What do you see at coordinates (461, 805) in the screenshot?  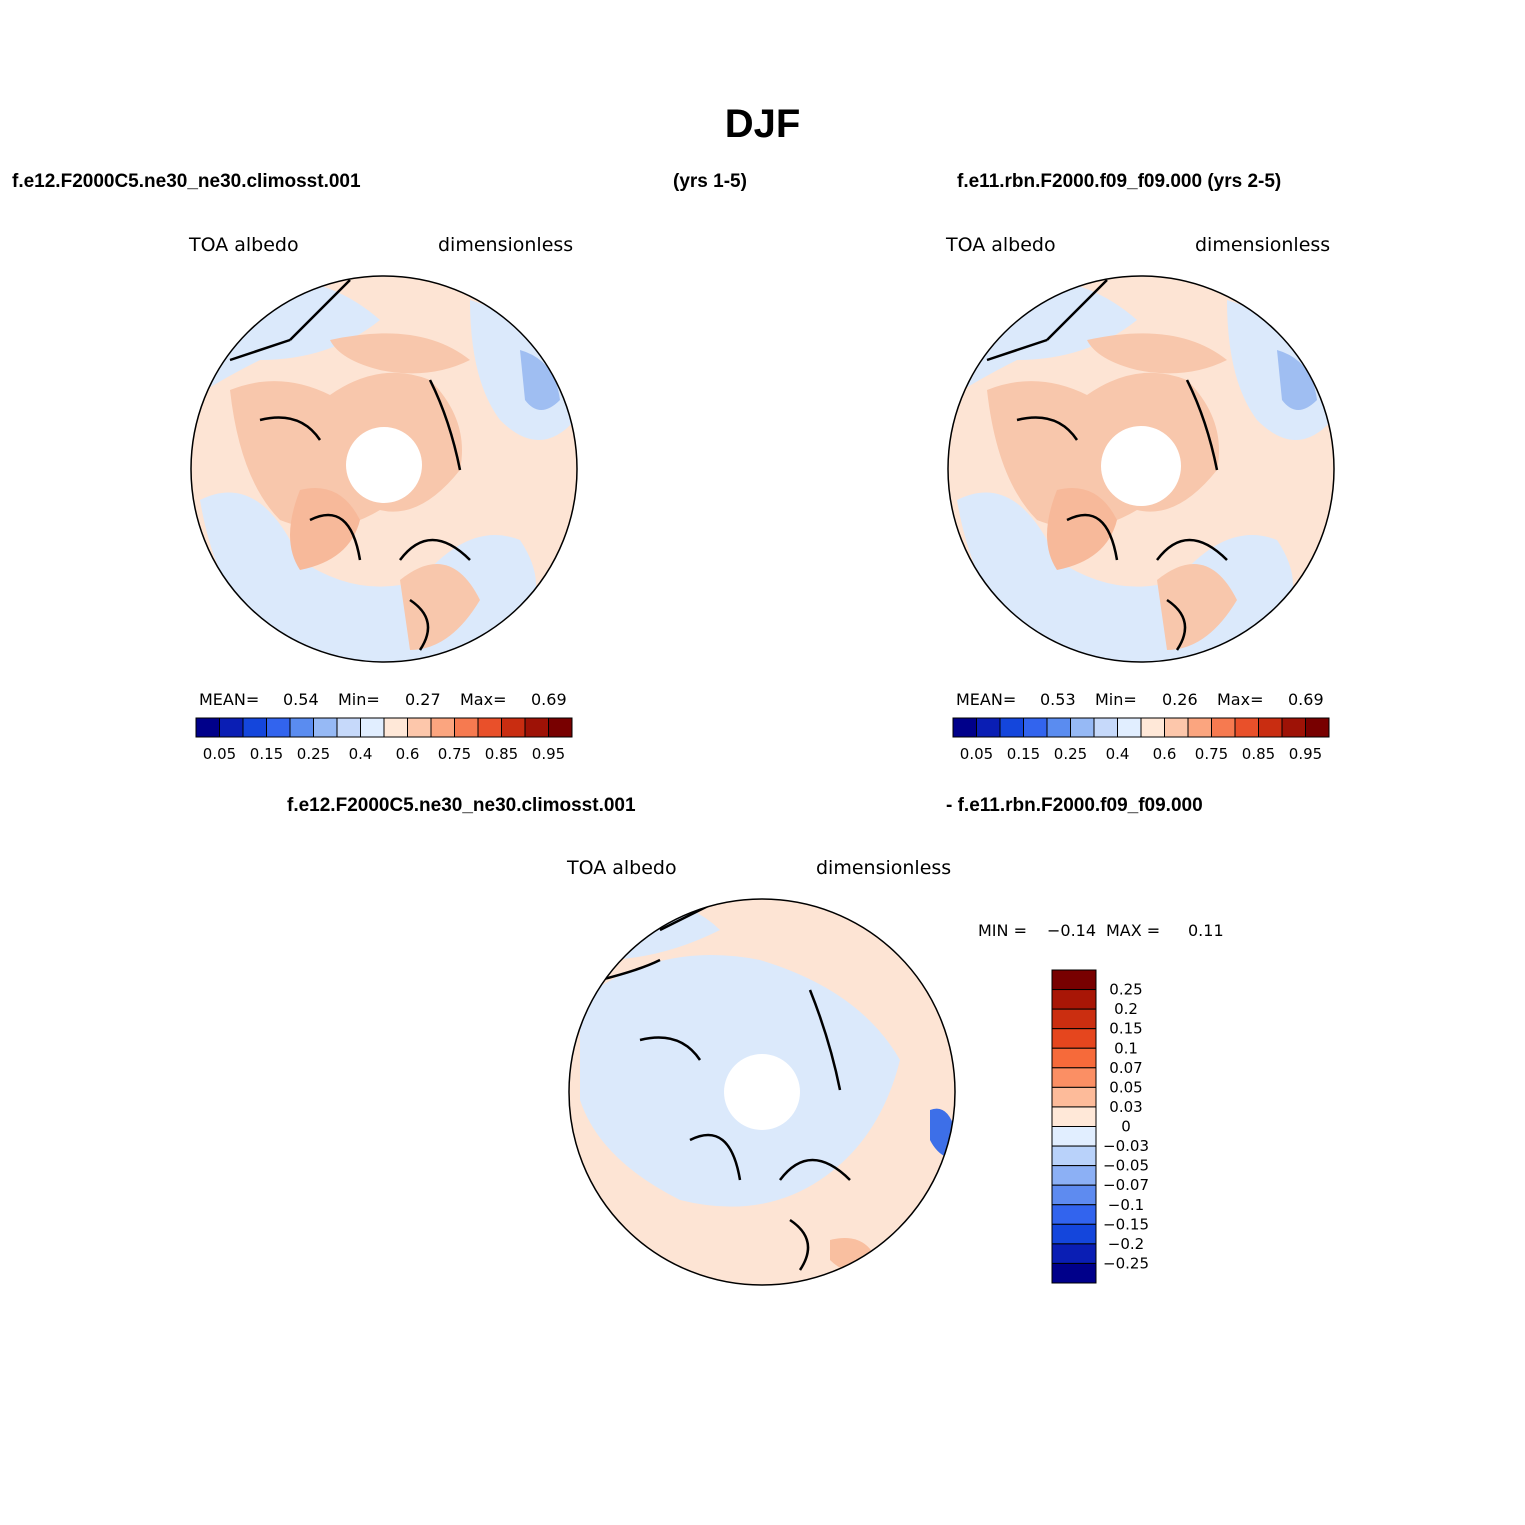 I see `panel3-header-left: f.e12.F2000C5.ne30_ne30.climosst.001` at bounding box center [461, 805].